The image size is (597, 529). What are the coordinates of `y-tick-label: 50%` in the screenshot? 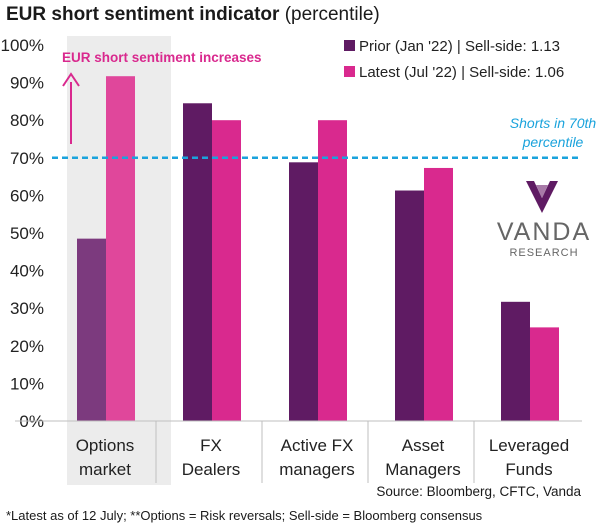 It's located at (27, 233).